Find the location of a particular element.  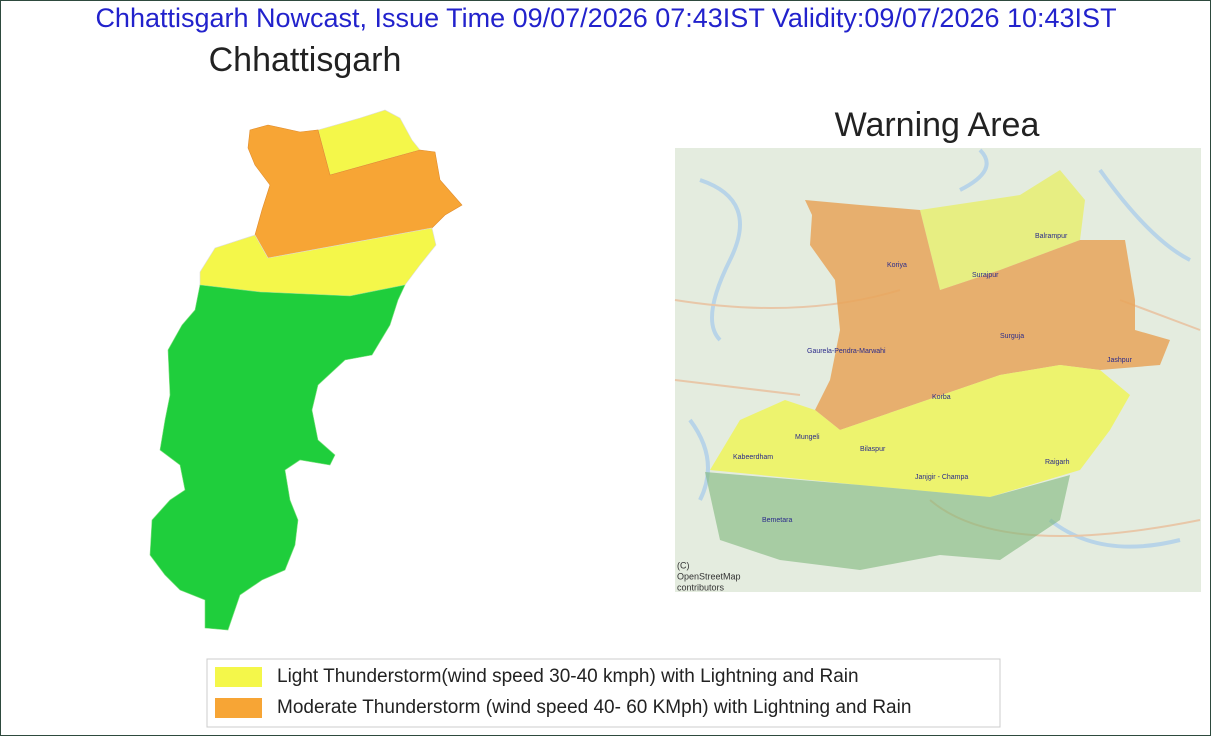

place-label: Jashpur is located at coordinates (1120, 360).